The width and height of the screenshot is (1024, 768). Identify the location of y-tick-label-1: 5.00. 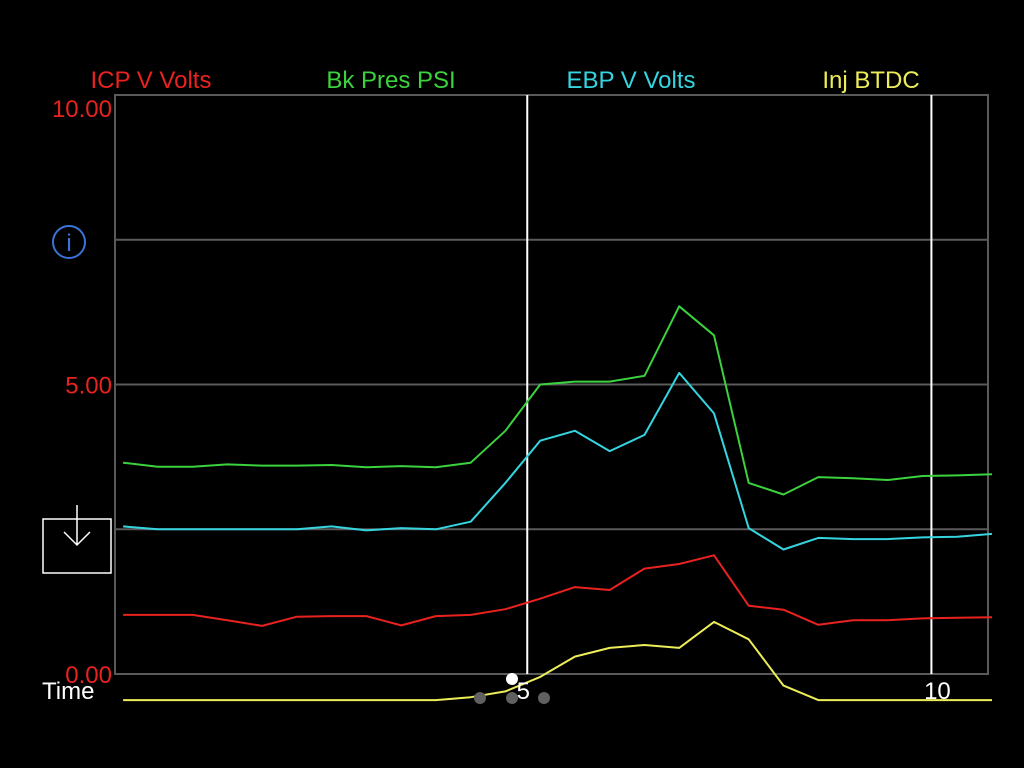
(88, 386).